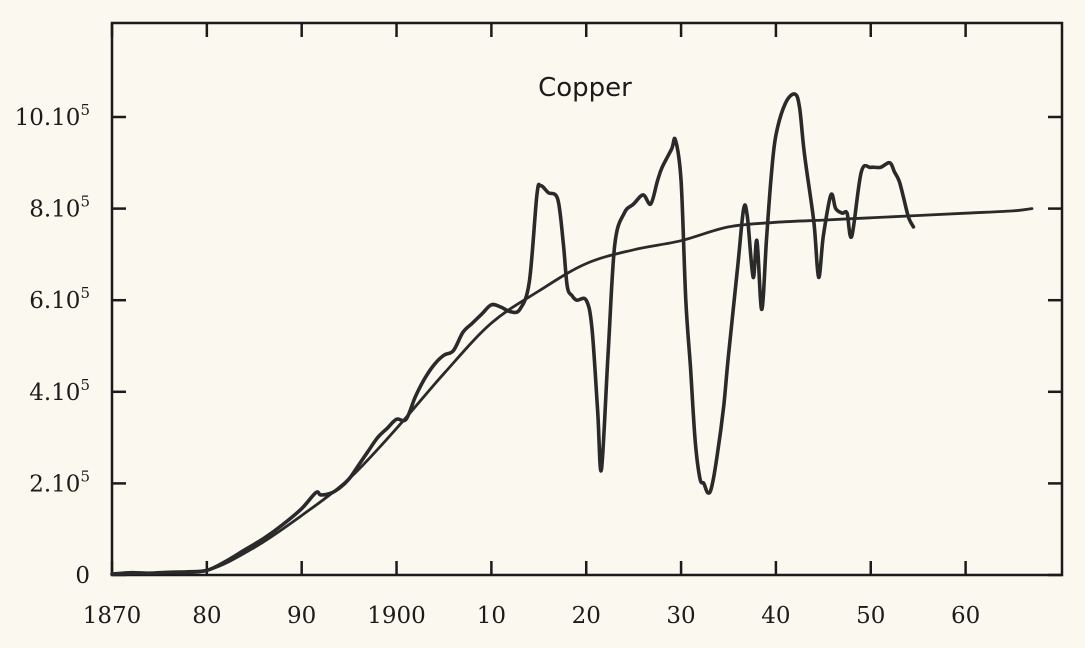 This screenshot has width=1085, height=648. Describe the element at coordinates (48, 118) in the screenshot. I see `y-tick-label-base: 10.10` at that location.